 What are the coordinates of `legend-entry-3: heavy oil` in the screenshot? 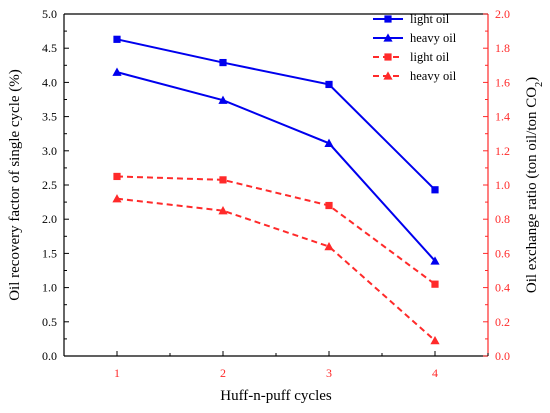 It's located at (415, 76).